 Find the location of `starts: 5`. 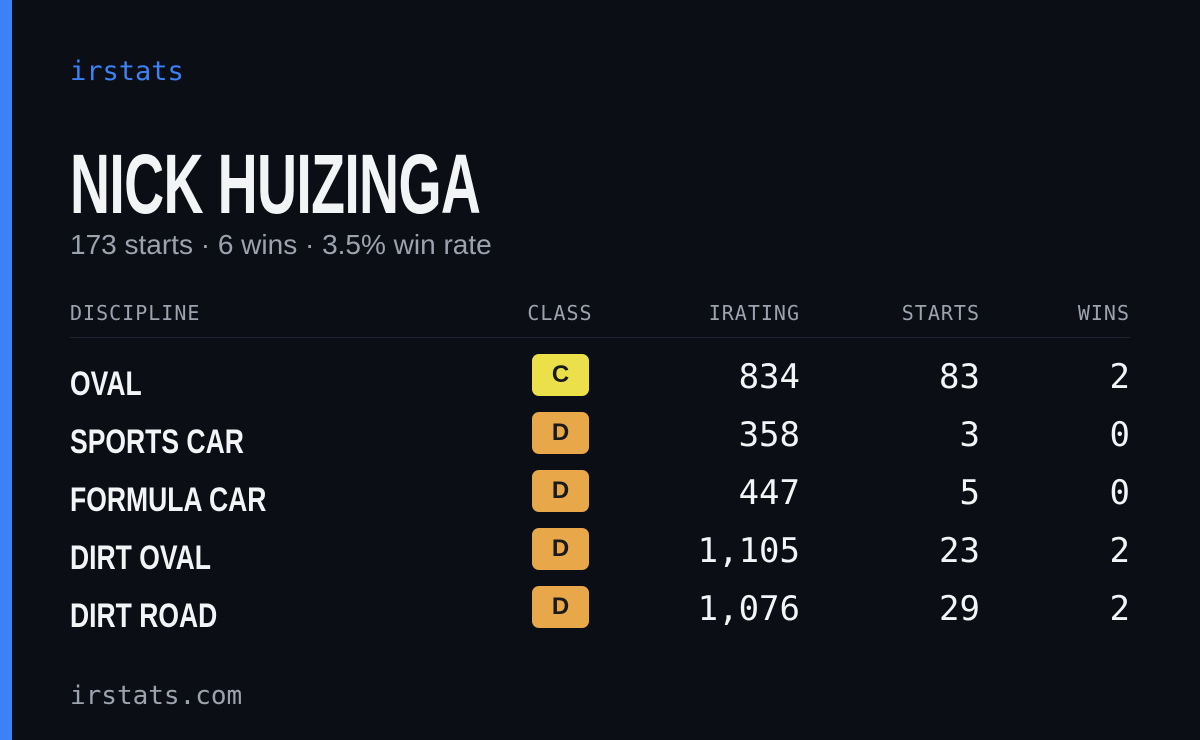

starts: 5 is located at coordinates (969, 493).